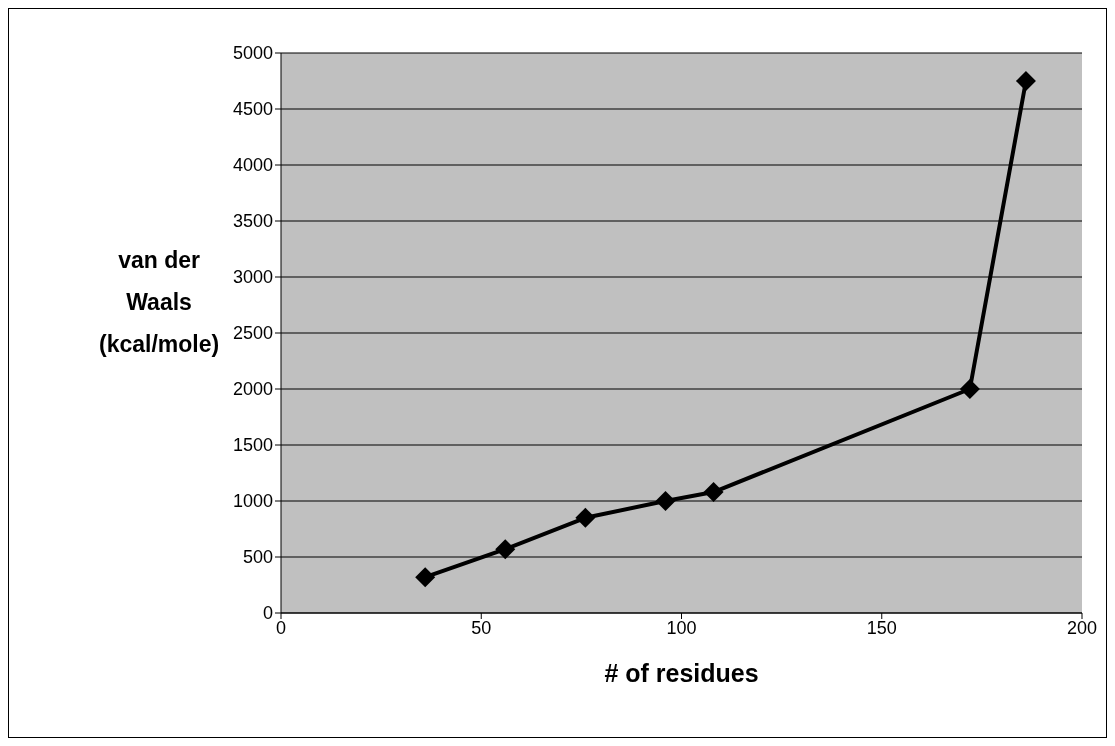 This screenshot has height=746, width=1115. What do you see at coordinates (252, 277) in the screenshot?
I see `y-tick-label: 3000` at bounding box center [252, 277].